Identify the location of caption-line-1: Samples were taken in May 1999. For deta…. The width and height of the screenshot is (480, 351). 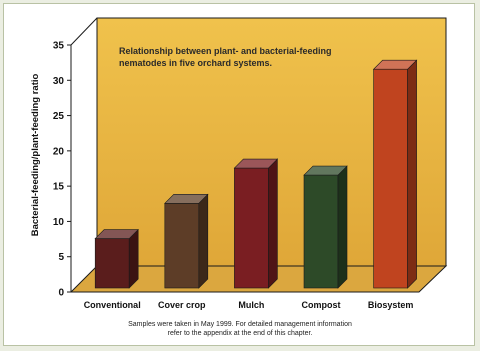
(240, 324).